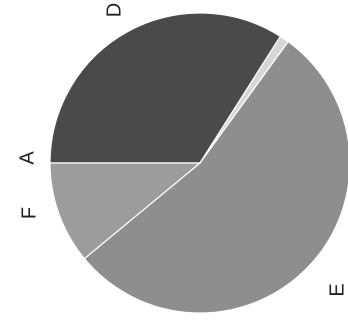 The width and height of the screenshot is (348, 326). What do you see at coordinates (125, 211) in the screenshot?
I see `pie-slice` at bounding box center [125, 211].